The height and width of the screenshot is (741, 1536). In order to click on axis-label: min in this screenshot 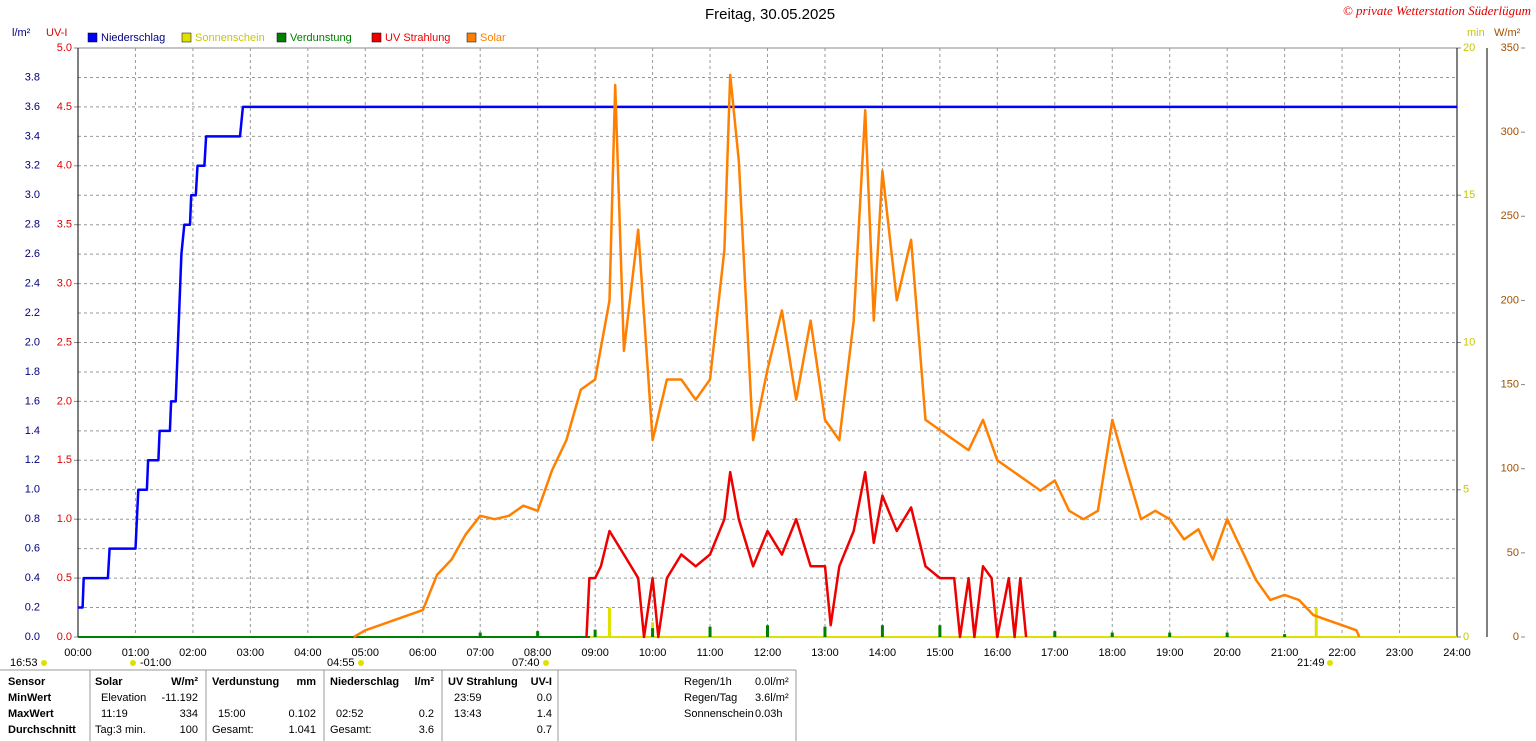, I will do `click(1476, 33)`.